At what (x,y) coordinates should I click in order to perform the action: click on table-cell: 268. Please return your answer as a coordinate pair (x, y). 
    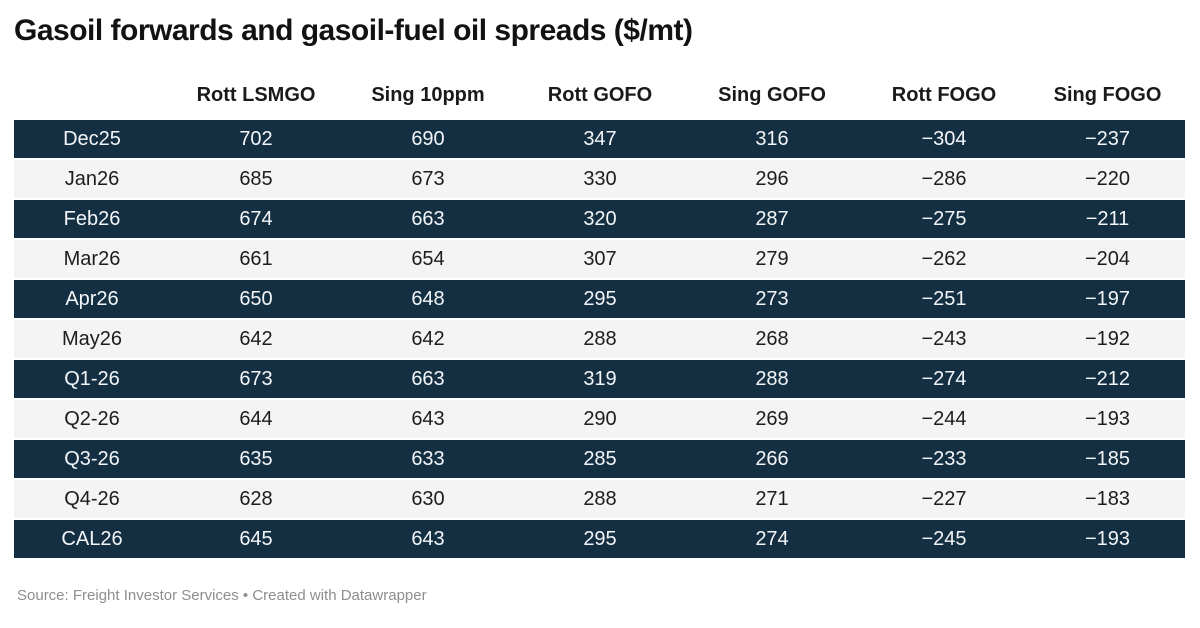
    Looking at the image, I should click on (772, 338).